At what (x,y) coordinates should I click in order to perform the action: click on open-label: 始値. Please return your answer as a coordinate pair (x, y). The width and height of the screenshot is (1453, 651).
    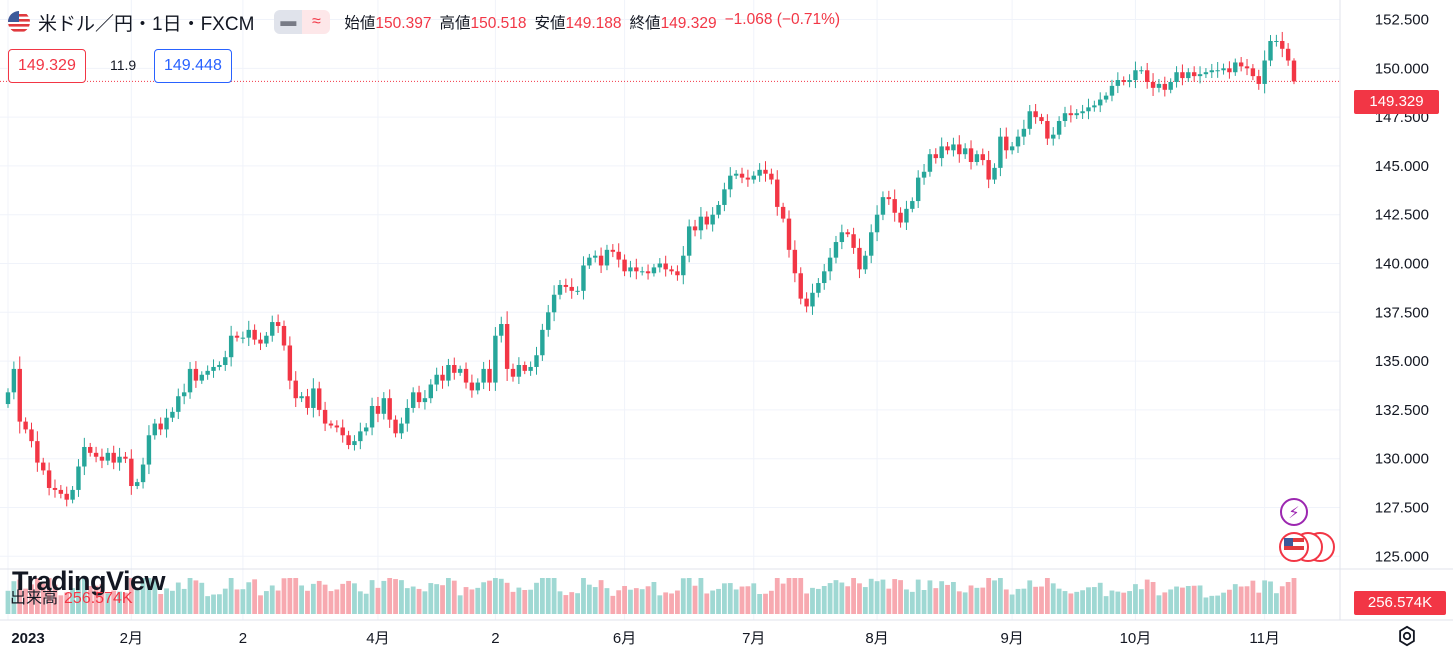
    Looking at the image, I should click on (360, 23).